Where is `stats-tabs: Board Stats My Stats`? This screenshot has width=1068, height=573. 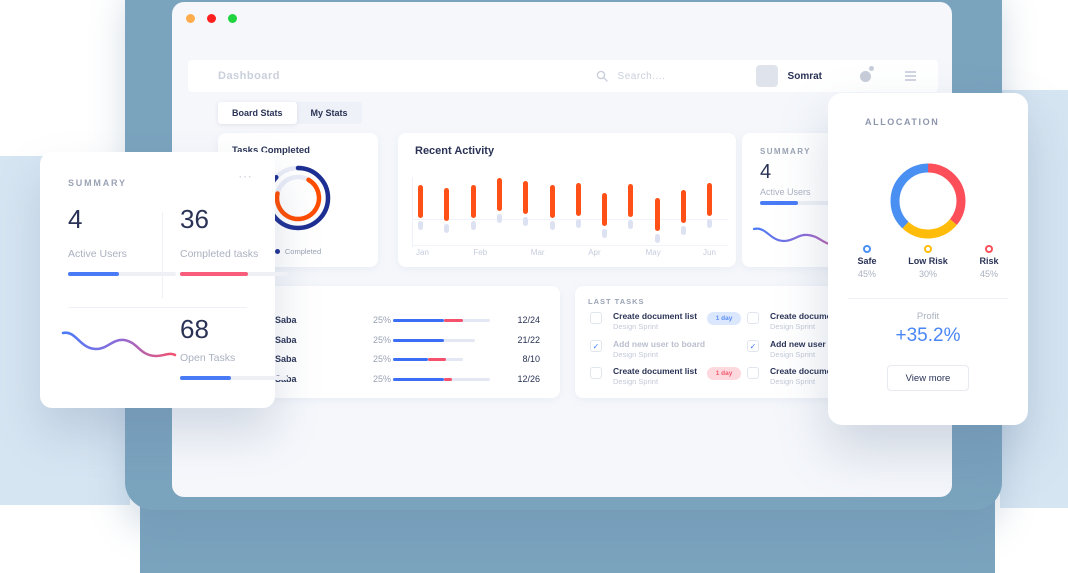 stats-tabs: Board Stats My Stats is located at coordinates (290, 113).